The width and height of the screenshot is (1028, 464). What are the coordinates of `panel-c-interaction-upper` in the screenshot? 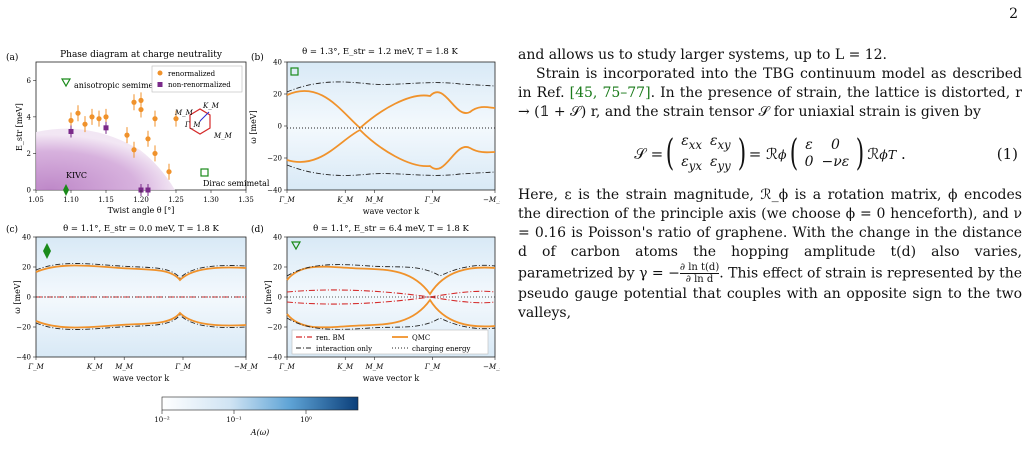 It's located at (141, 271).